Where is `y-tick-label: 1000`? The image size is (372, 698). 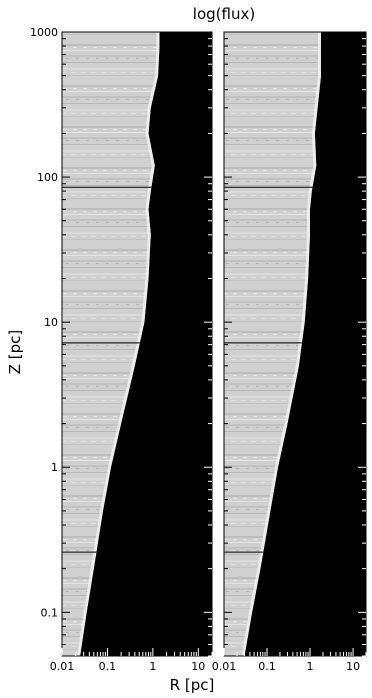 y-tick-label: 1000 is located at coordinates (44, 32).